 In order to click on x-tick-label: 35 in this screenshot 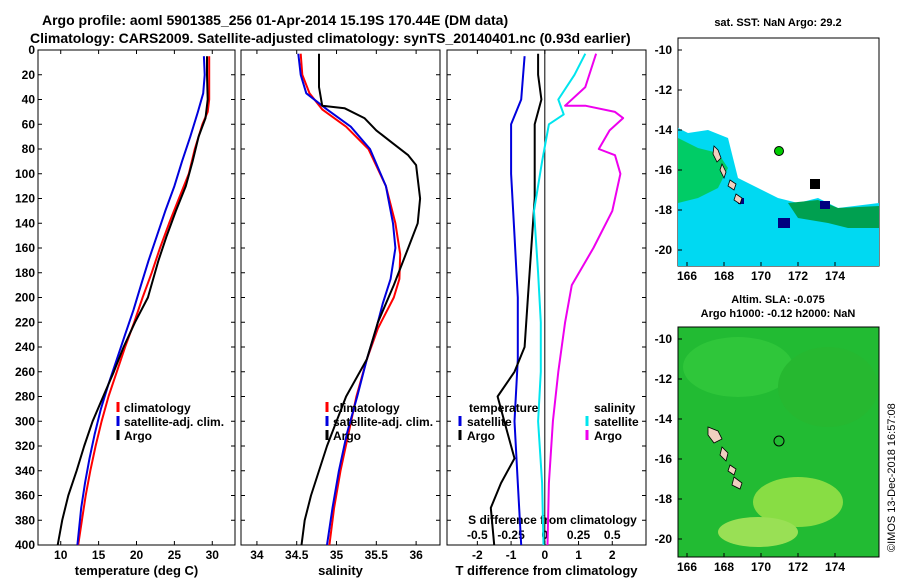, I will do `click(337, 555)`.